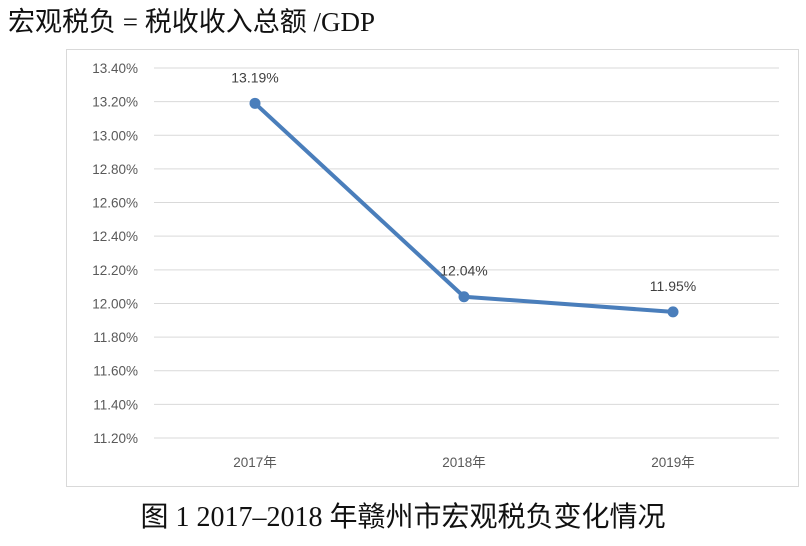 This screenshot has width=806, height=546. What do you see at coordinates (191, 22) in the screenshot?
I see `formula-text: 宏观税负 = 税收收入总额 /GDP` at bounding box center [191, 22].